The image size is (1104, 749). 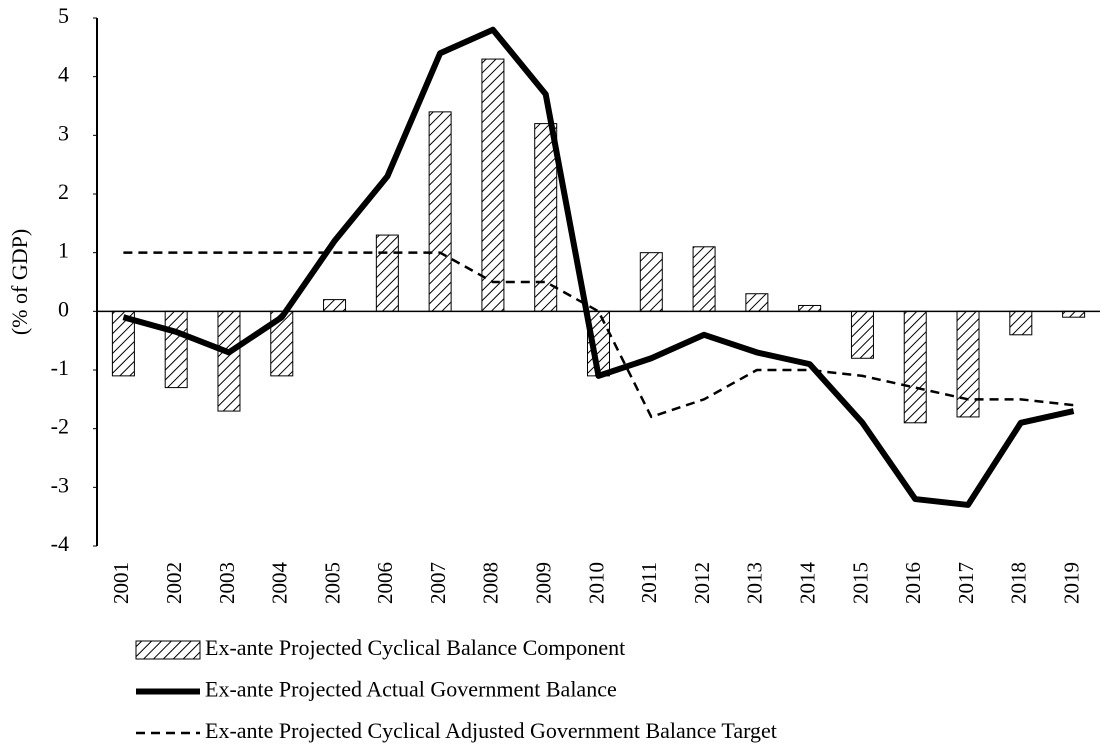 What do you see at coordinates (1019, 583) in the screenshot?
I see `x-tick-label: 2018` at bounding box center [1019, 583].